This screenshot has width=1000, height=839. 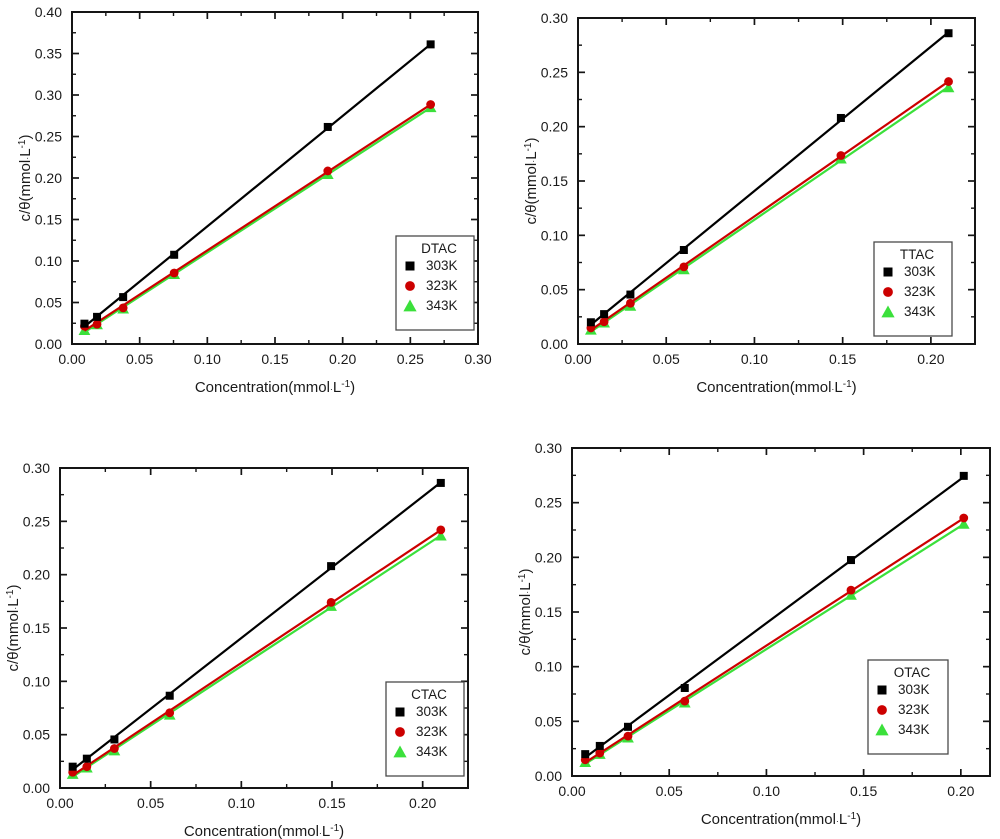 I want to click on legend-dtac: DTAC 303K 323K 343K, so click(x=435, y=283).